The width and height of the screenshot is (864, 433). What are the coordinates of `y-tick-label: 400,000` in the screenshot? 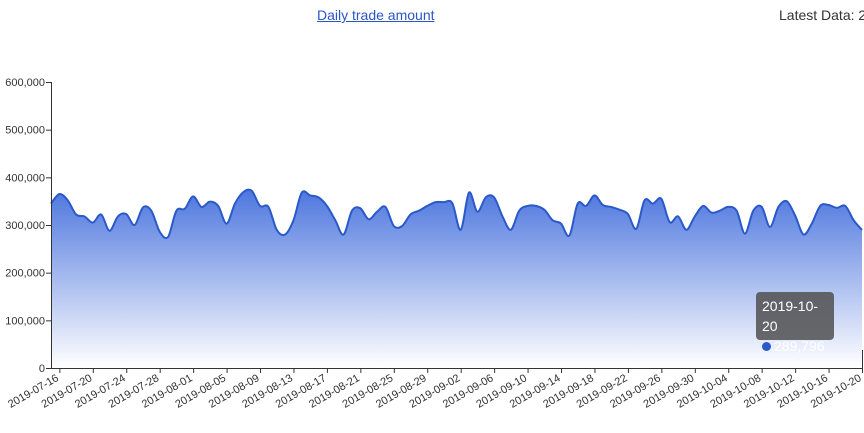 It's located at (25, 178).